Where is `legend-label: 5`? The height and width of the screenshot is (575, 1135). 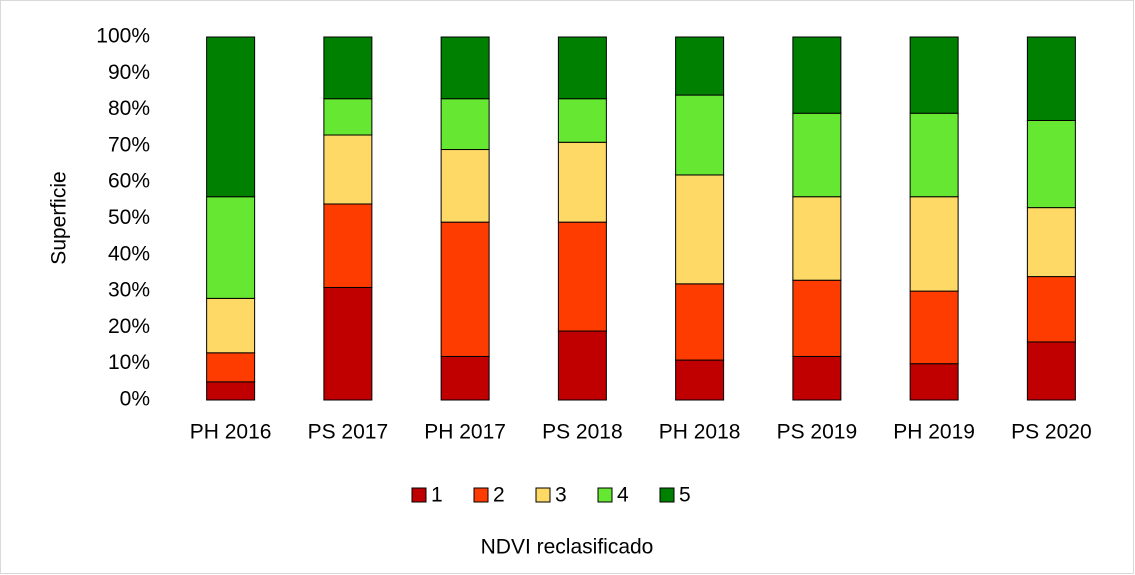
legend-label: 5 is located at coordinates (685, 495).